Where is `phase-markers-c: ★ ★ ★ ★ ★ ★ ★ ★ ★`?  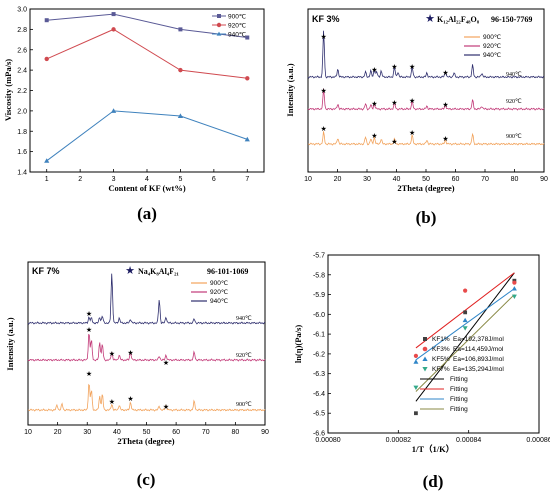
phase-markers-c: ★ ★ ★ ★ ★ ★ ★ ★ ★ is located at coordinates (127, 360).